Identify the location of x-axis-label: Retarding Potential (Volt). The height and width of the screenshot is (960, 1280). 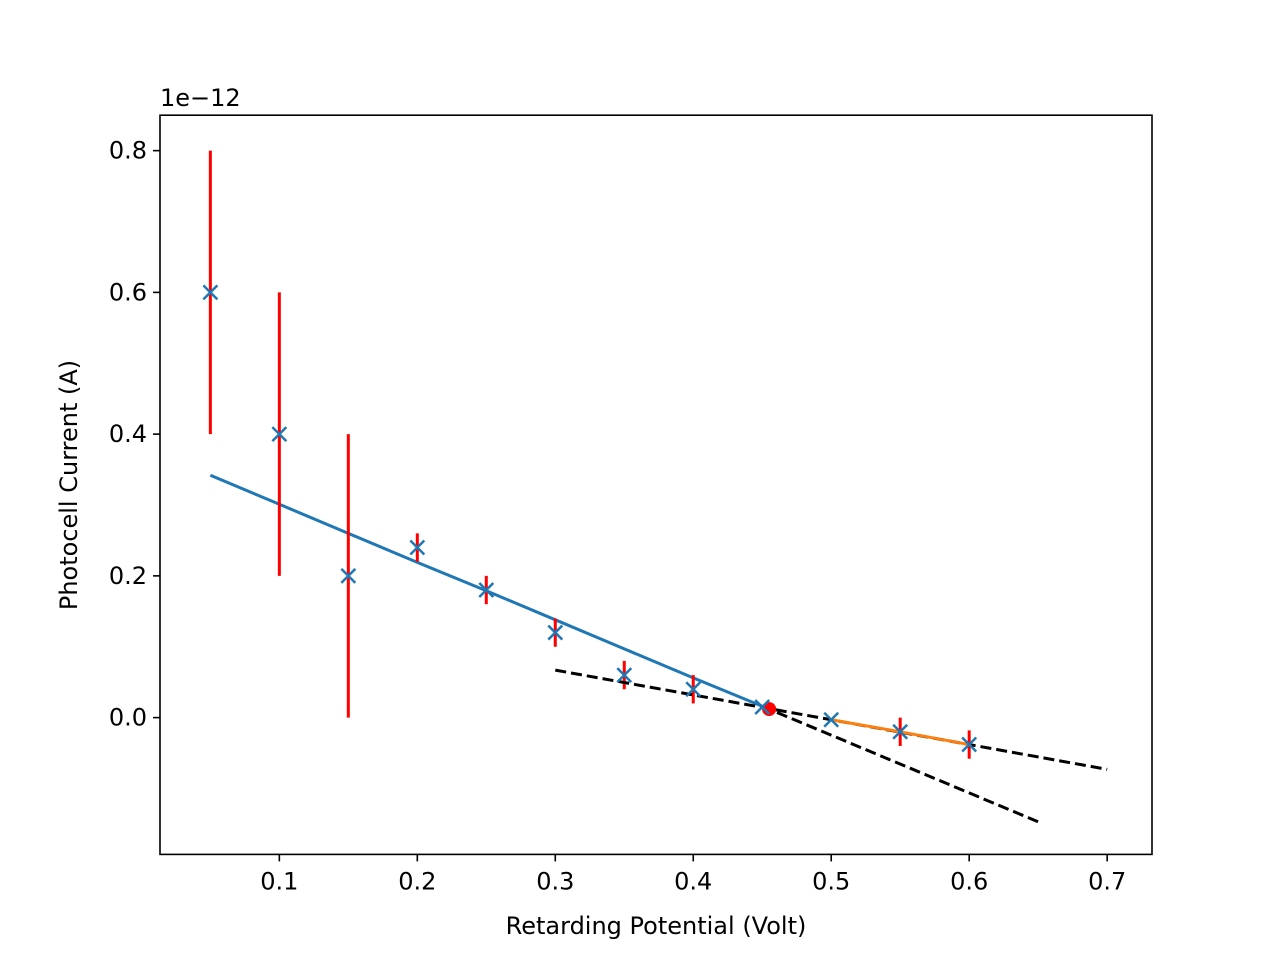
(656, 926).